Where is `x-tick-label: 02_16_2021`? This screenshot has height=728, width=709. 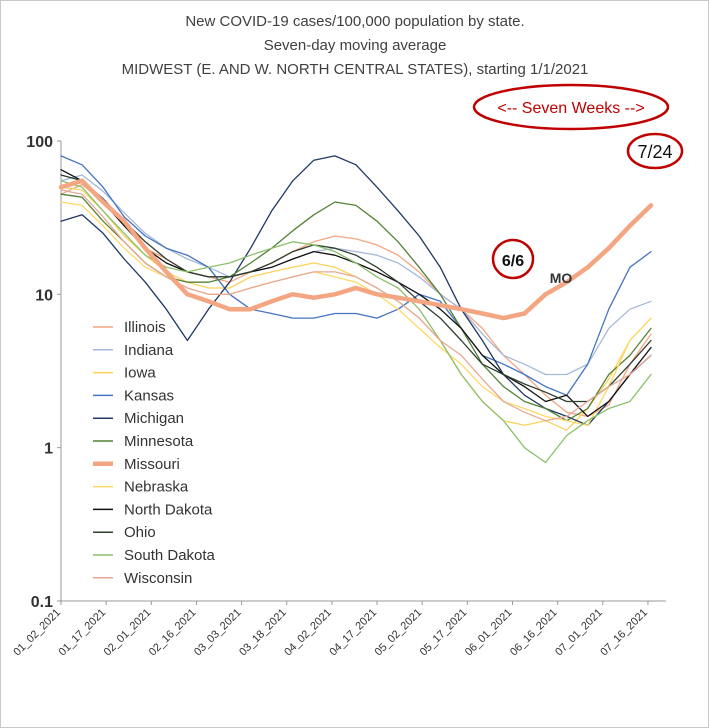 x-tick-label: 02_16_2021 is located at coordinates (173, 633).